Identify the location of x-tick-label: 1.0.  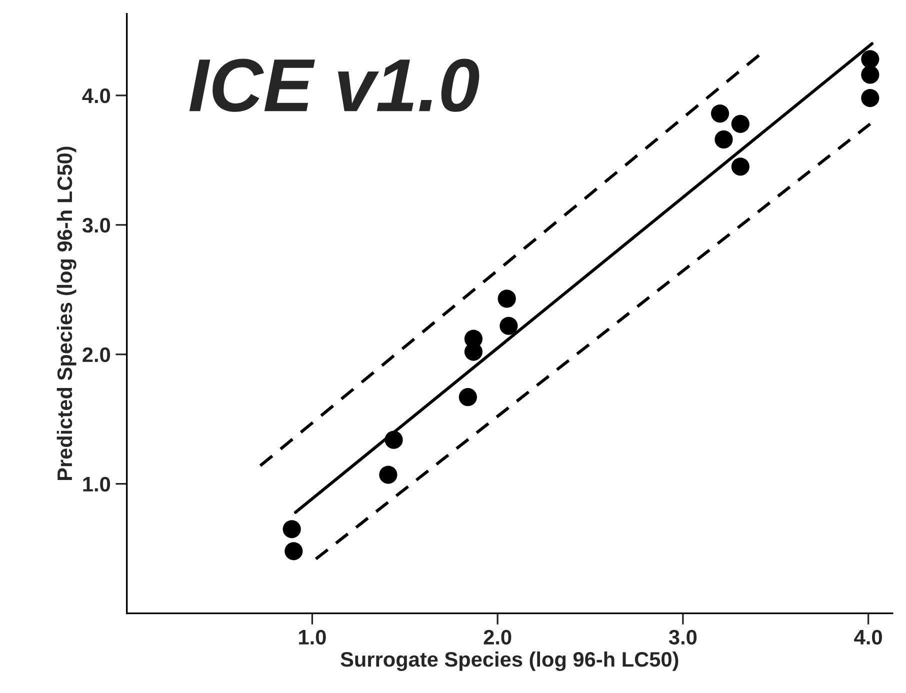
(312, 637).